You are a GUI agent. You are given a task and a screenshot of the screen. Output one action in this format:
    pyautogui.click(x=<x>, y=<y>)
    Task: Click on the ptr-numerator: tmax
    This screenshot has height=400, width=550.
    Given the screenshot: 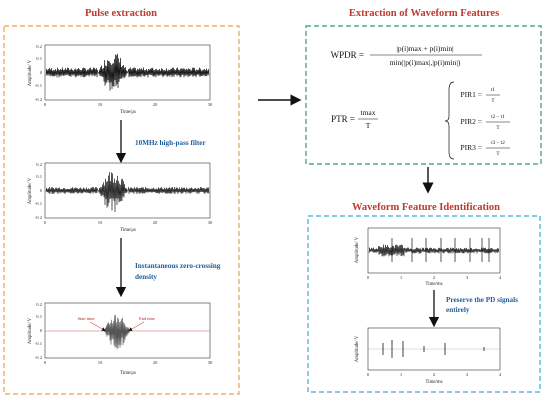 What is the action you would take?
    pyautogui.click(x=368, y=112)
    